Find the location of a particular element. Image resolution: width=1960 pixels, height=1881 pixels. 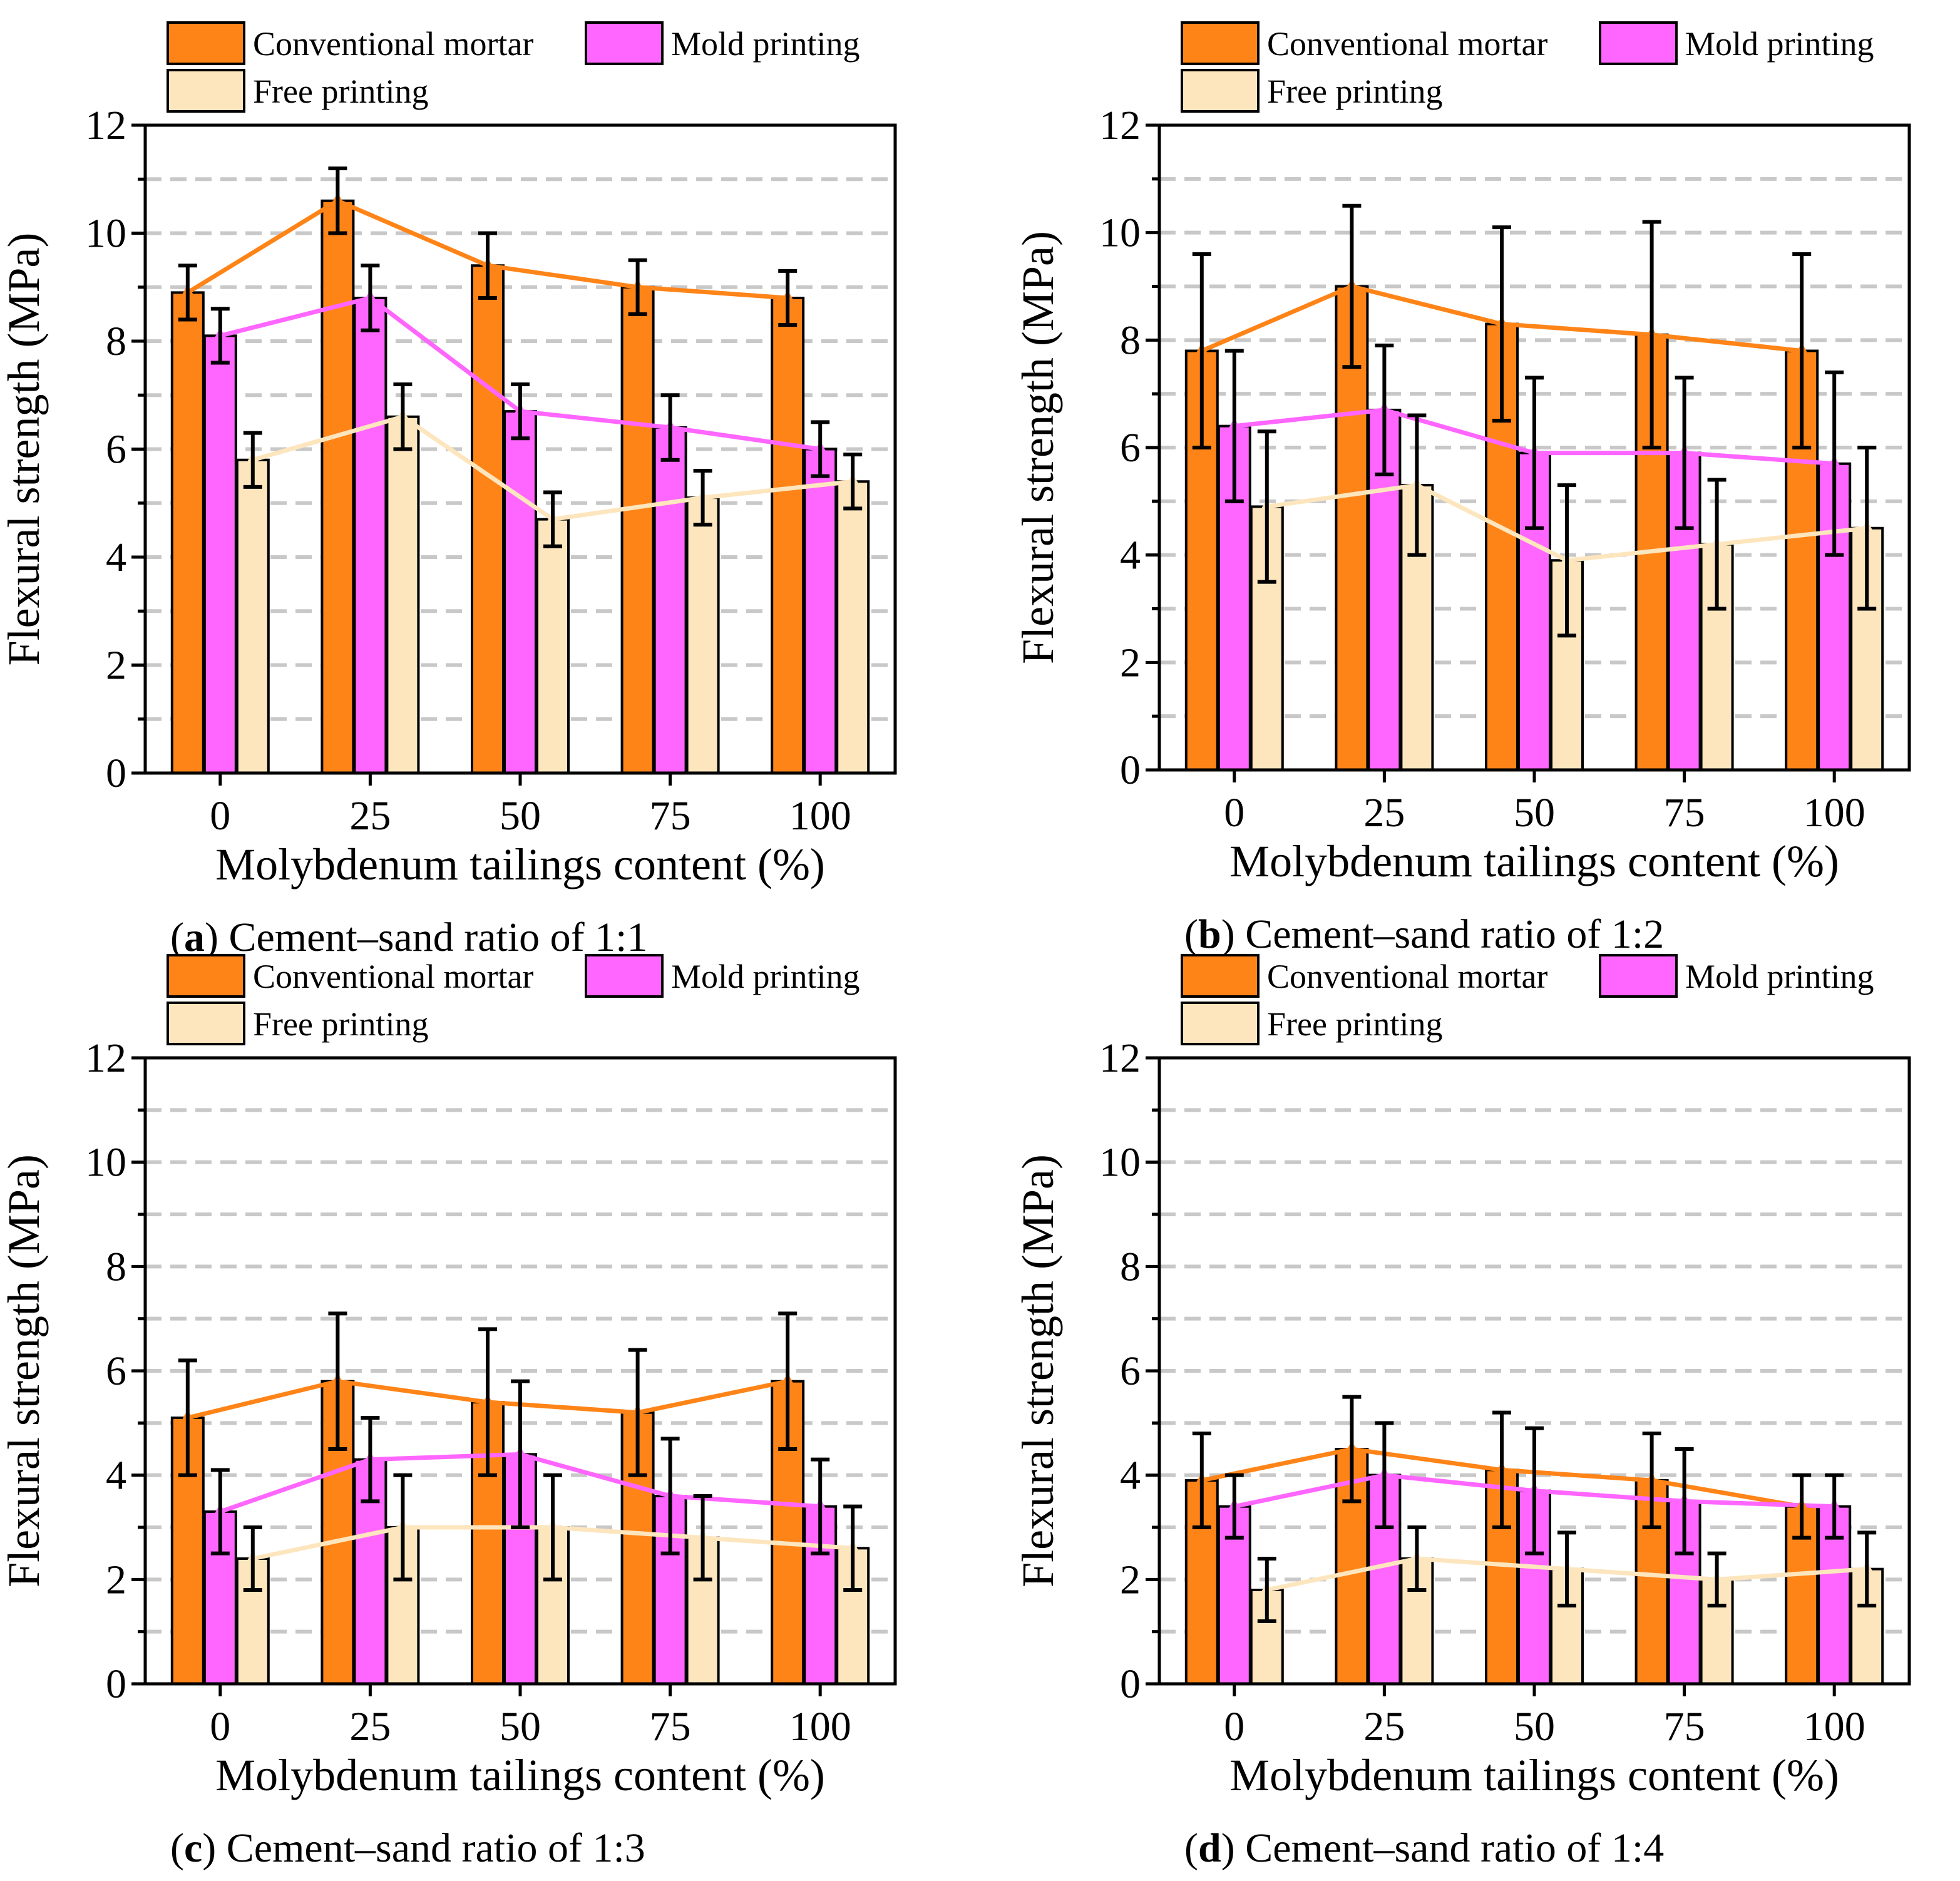

panel-caption-text: Cement–sand ratio of 1:3 is located at coordinates (436, 1848).